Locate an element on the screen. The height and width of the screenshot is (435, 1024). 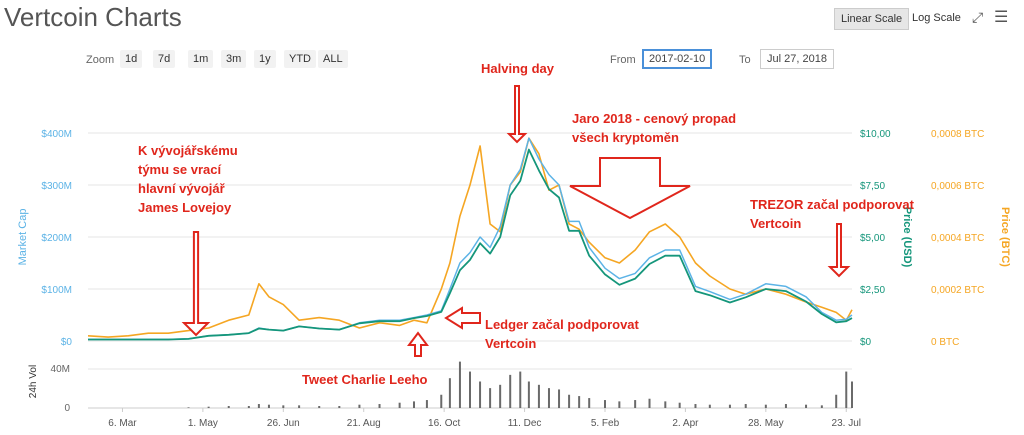
annotation-line: Vertcoin is located at coordinates (511, 343).